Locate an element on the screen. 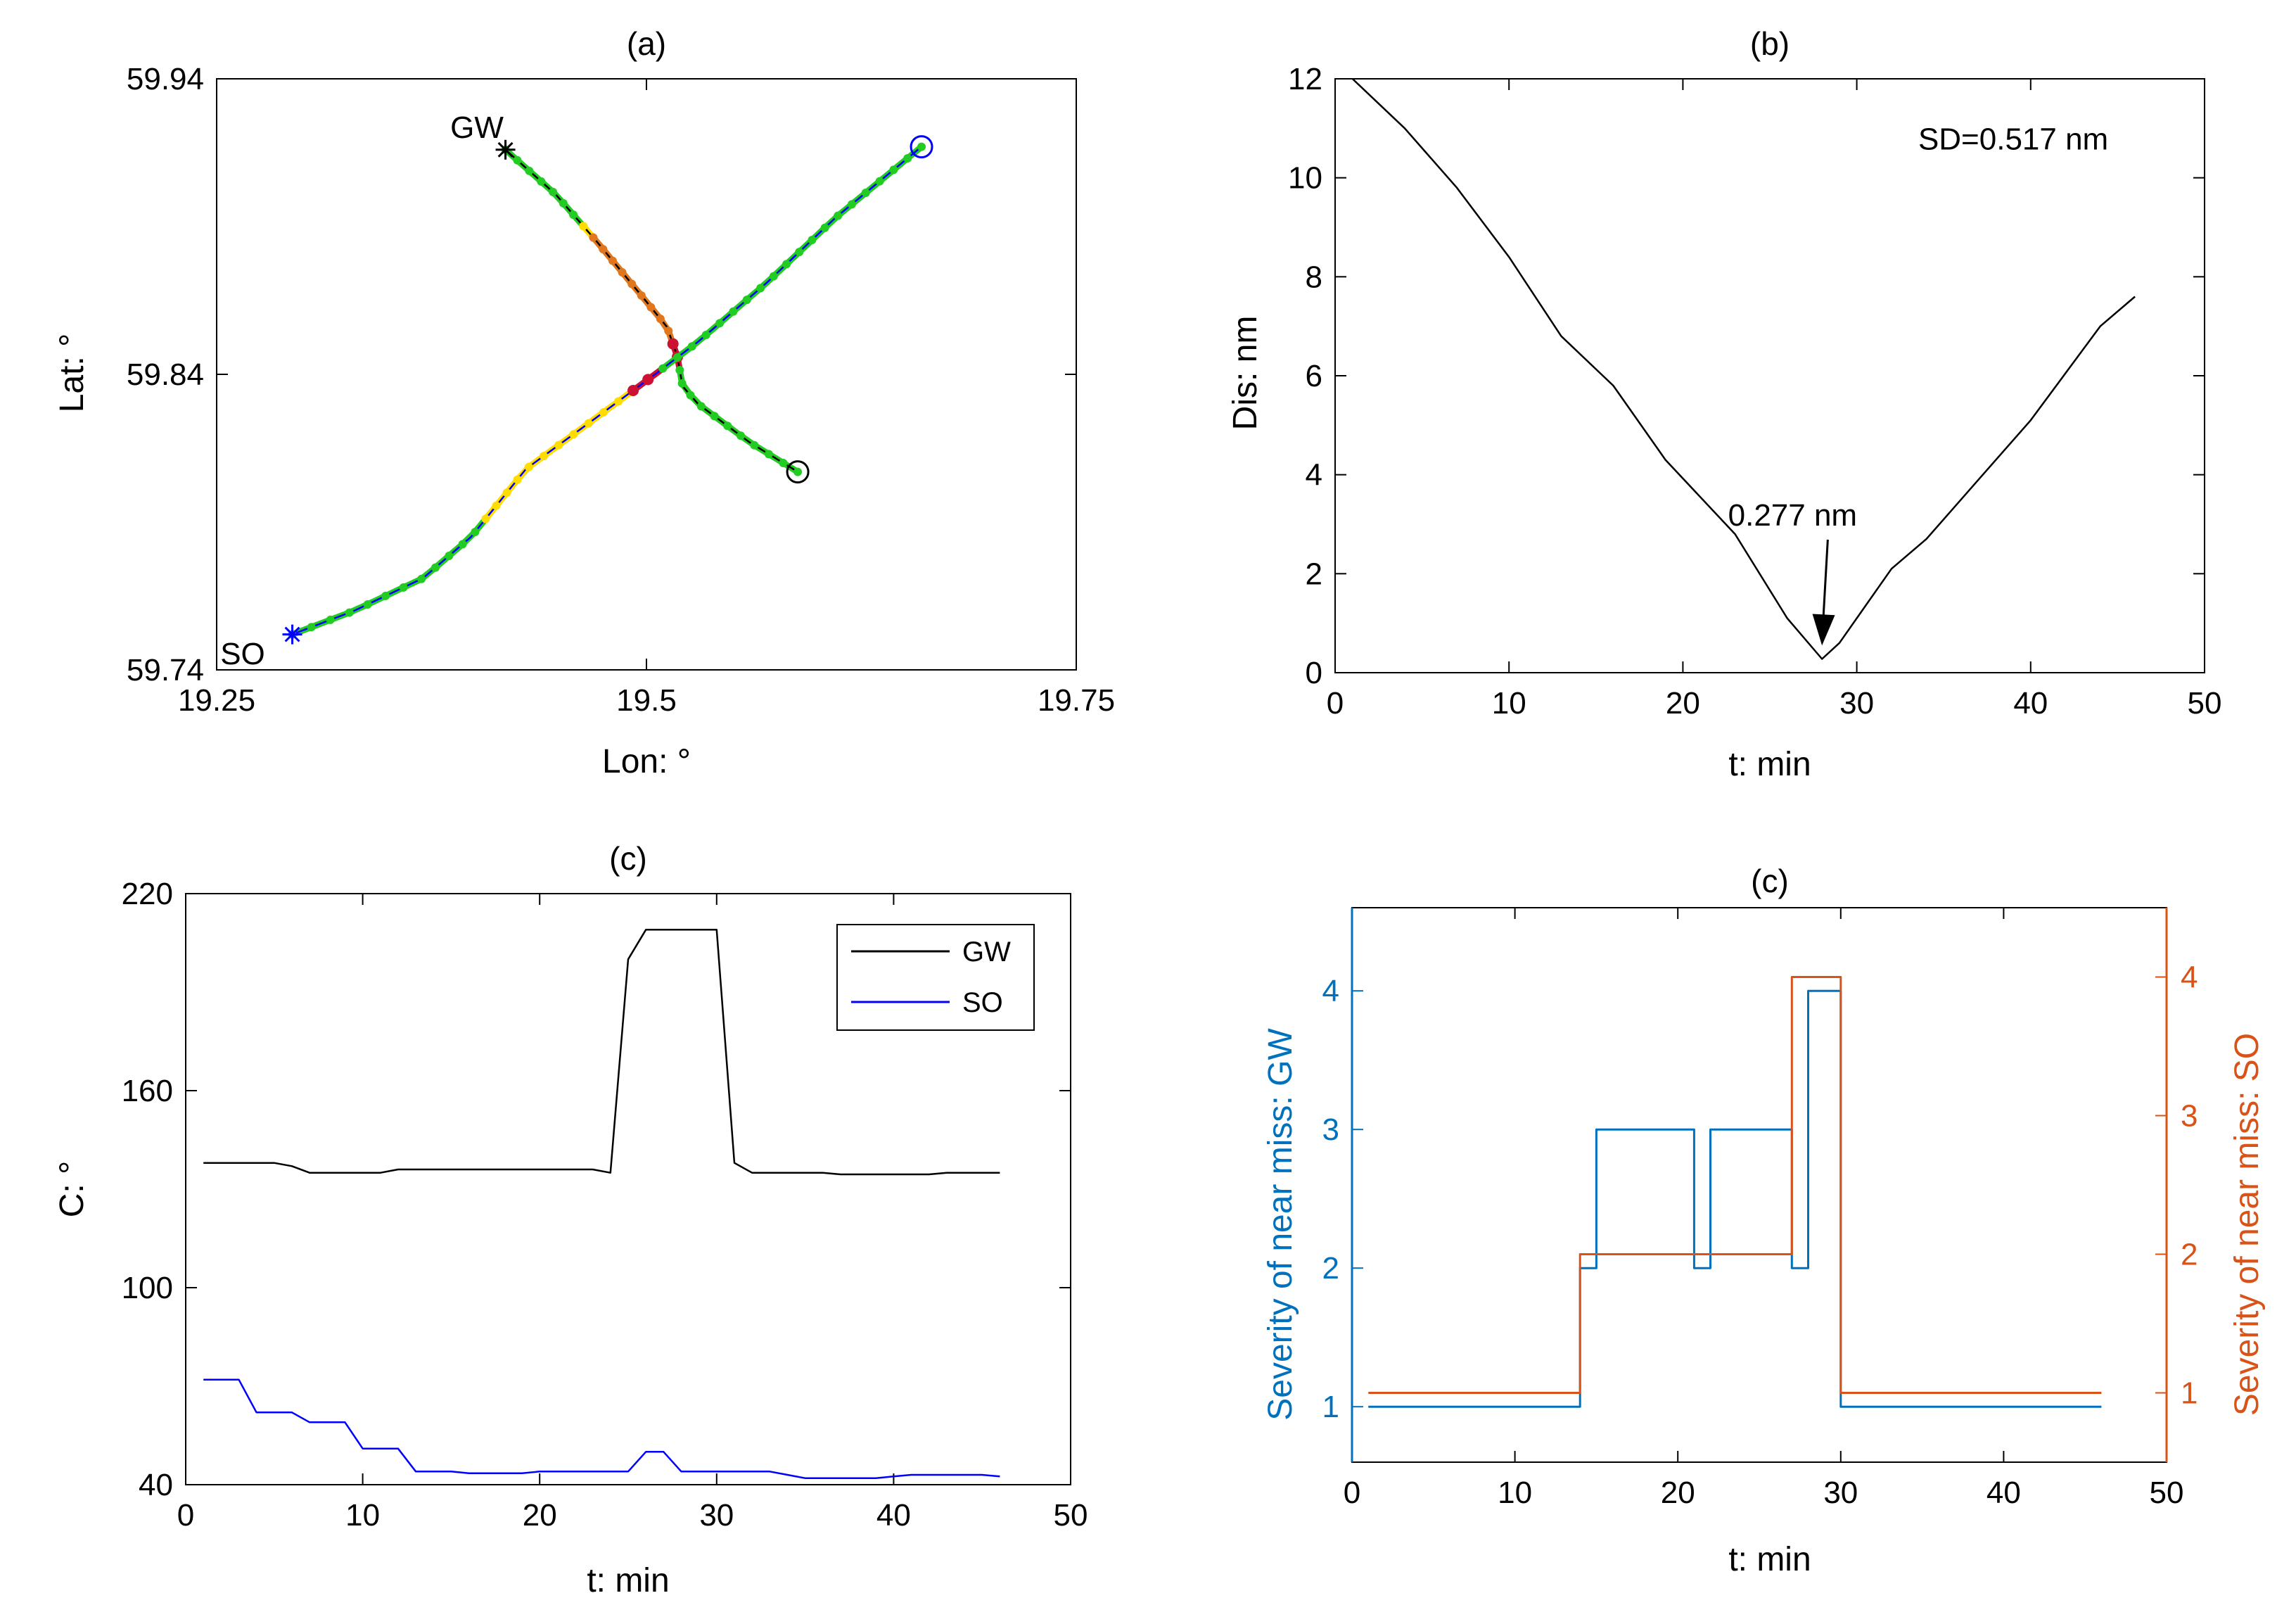 This screenshot has width=2296, height=1624. c1-ytick-label: 220 is located at coordinates (148, 894).